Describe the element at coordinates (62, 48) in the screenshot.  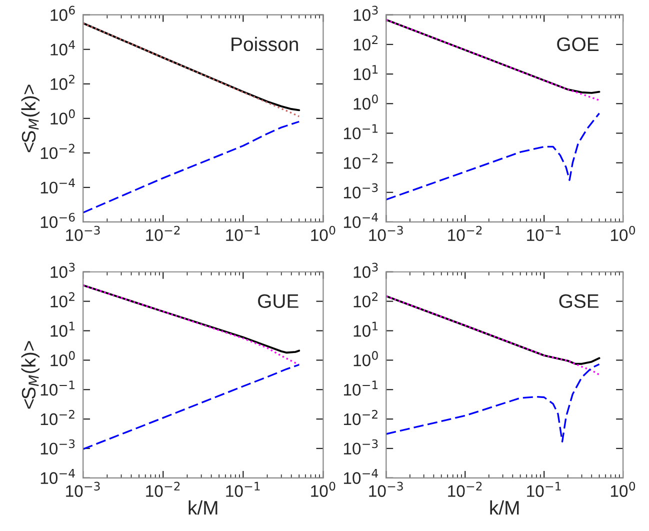
I see `y-tick-label: 10$^{4}$` at that location.